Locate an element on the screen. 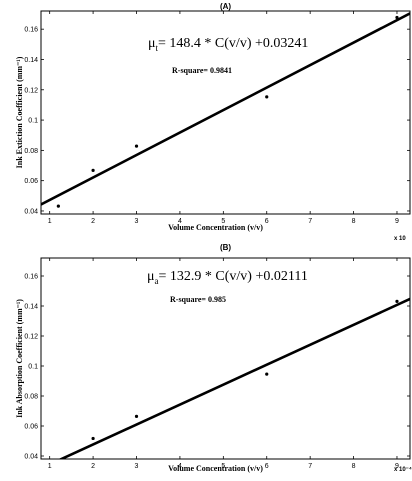 The width and height of the screenshot is (412, 481). fit-equation: μt= 148.4 * C(v/v) +0.03241 is located at coordinates (228, 44).